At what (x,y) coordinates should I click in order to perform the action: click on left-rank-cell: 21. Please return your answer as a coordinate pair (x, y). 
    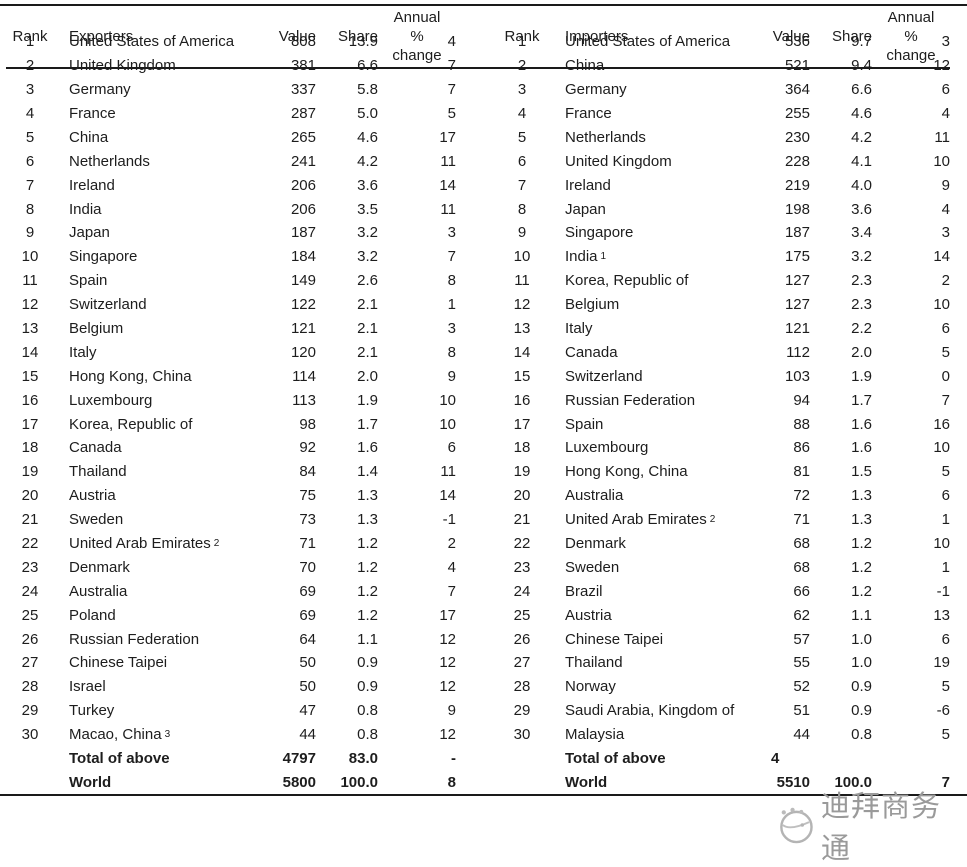
    Looking at the image, I should click on (30, 520).